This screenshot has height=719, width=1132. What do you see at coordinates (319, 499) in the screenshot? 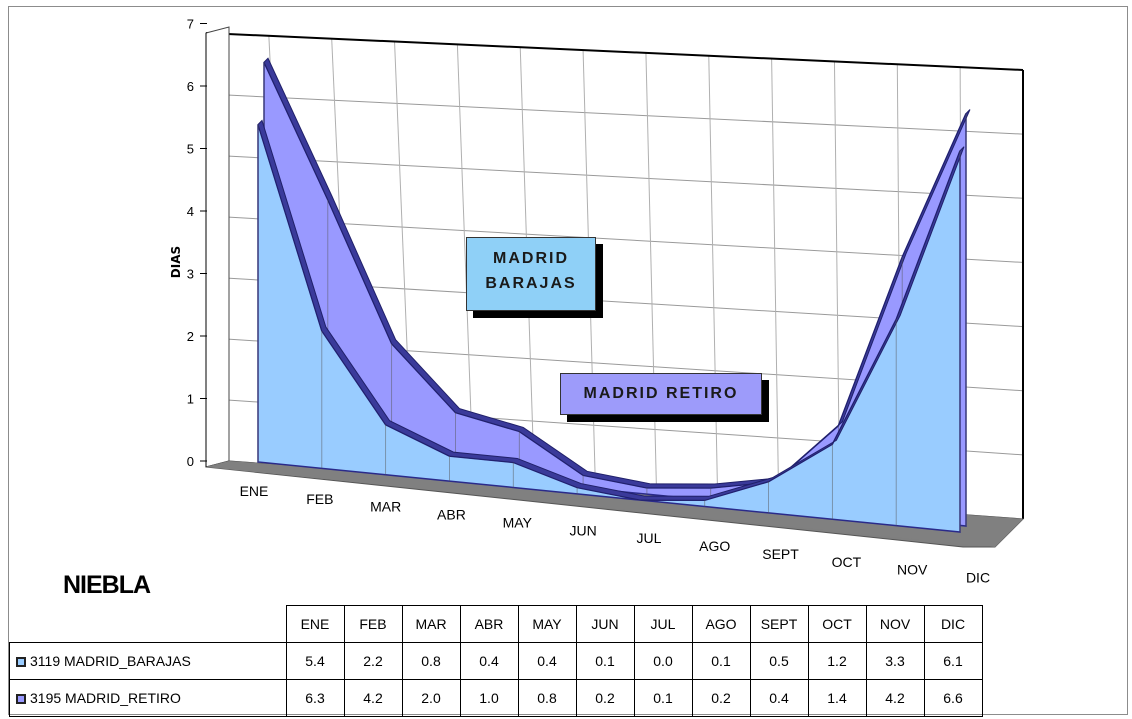
I see `x-tick-label: FEB` at bounding box center [319, 499].